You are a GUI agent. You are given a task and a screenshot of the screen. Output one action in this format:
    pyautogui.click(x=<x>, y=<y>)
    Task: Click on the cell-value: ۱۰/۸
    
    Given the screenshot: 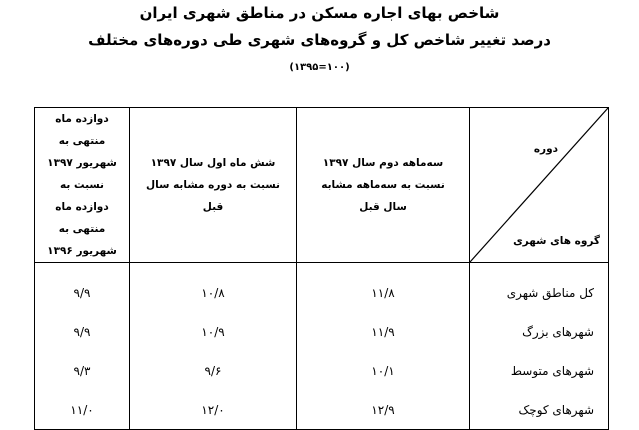 What is the action you would take?
    pyautogui.click(x=213, y=287)
    